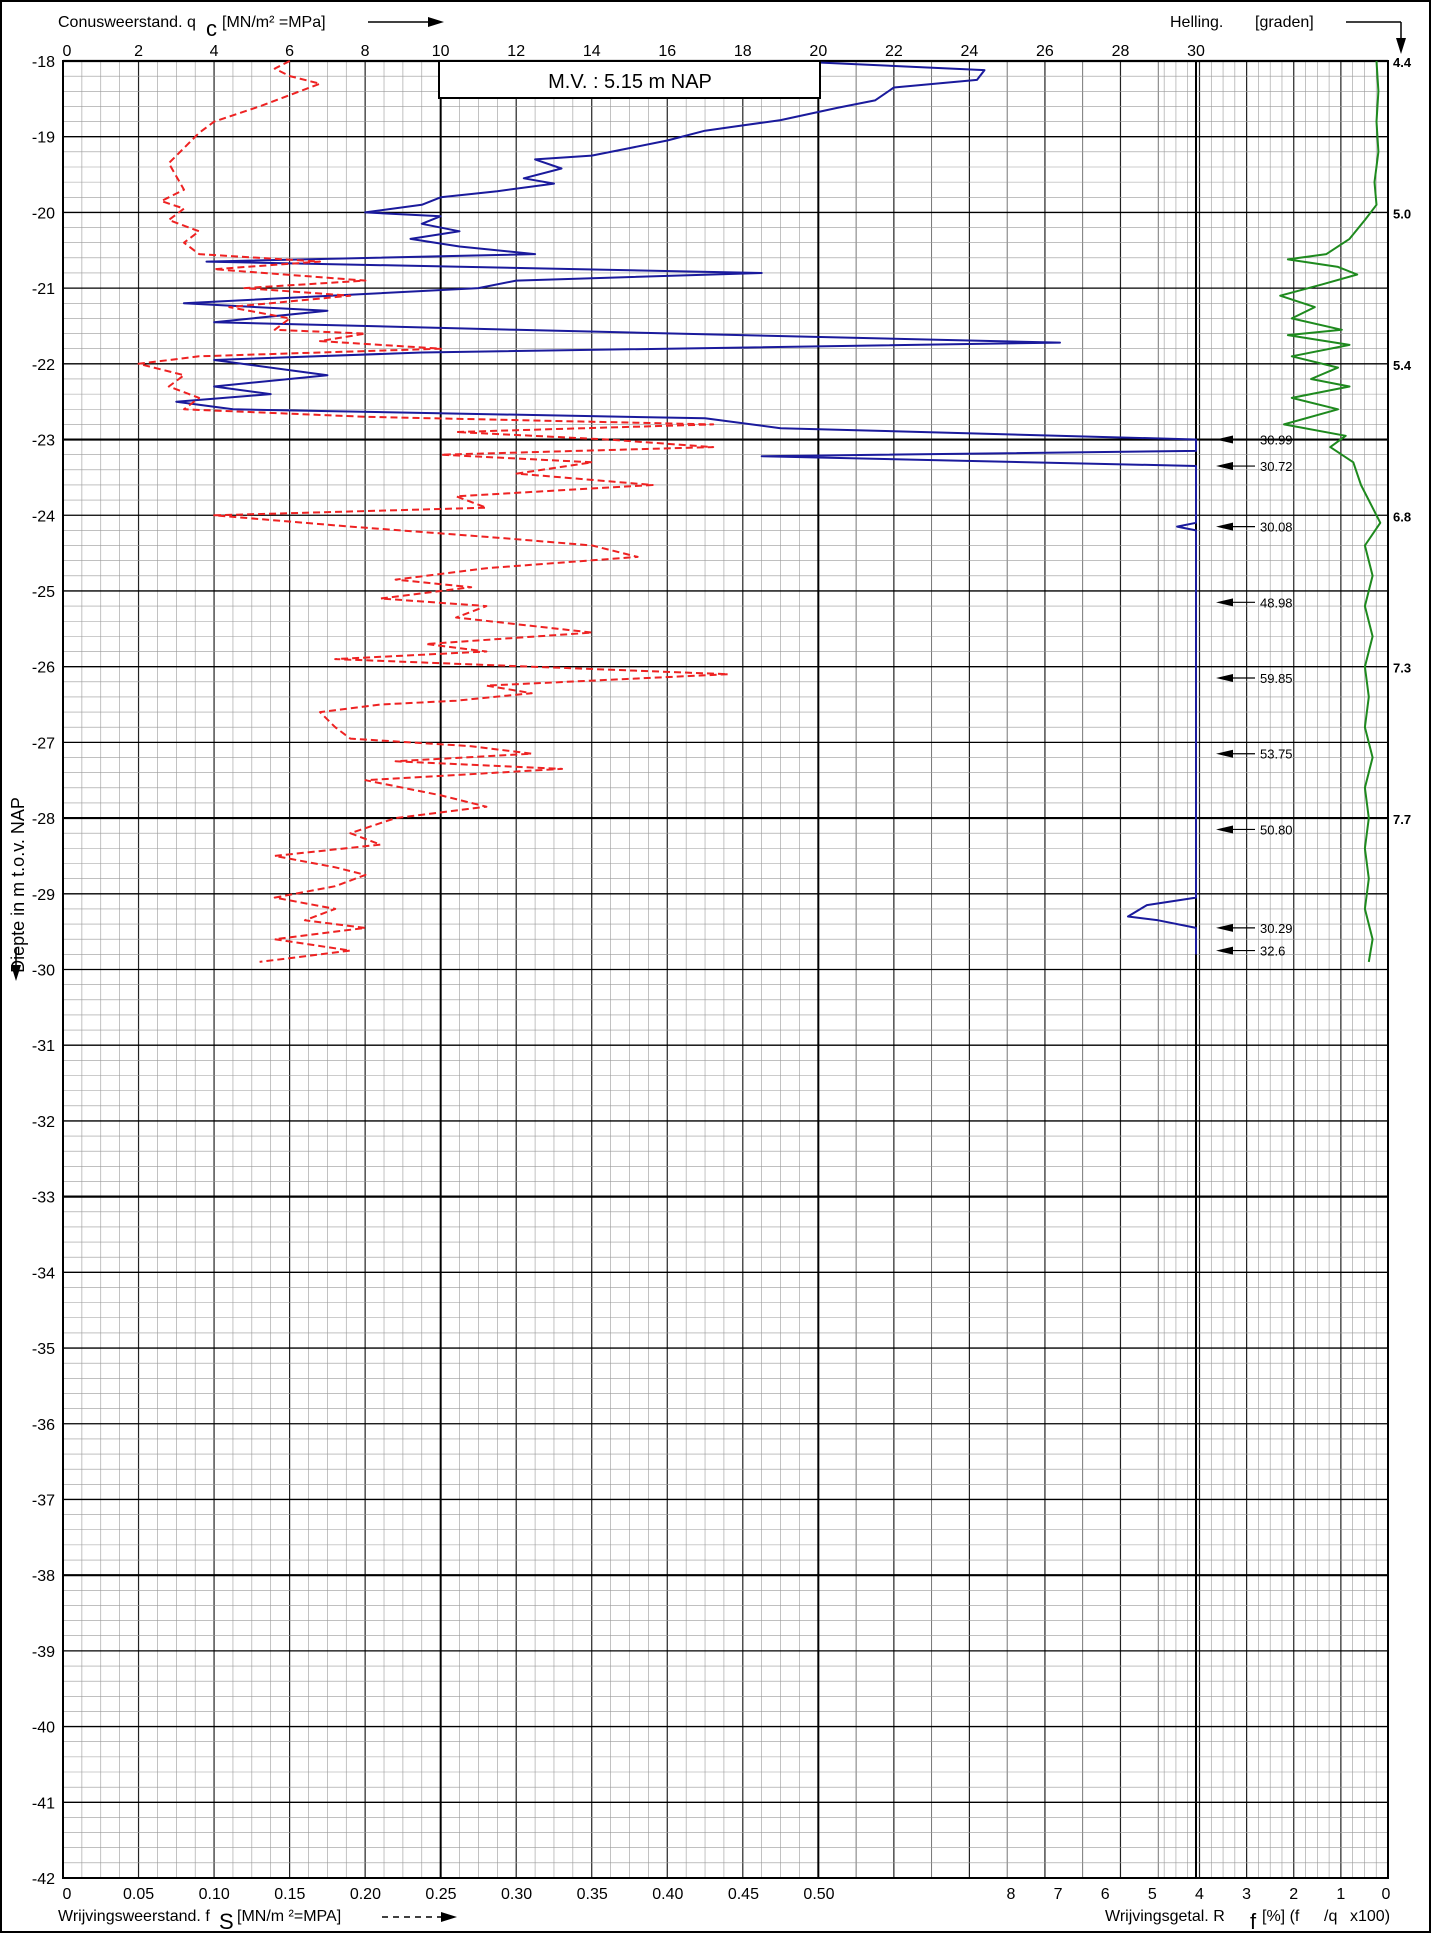 This screenshot has height=1933, width=1431. I want to click on qc-axis-title: Conusweerstand. q, so click(127, 22).